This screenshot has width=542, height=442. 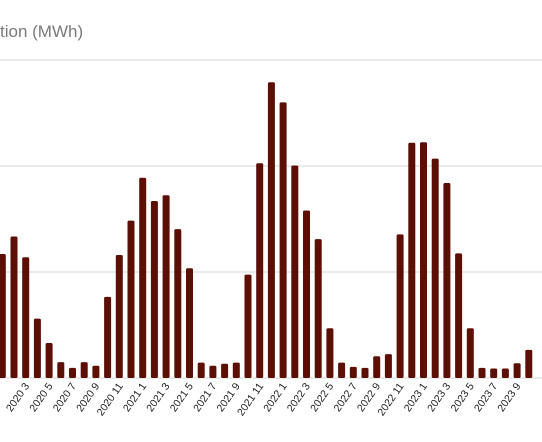 What do you see at coordinates (135, 397) in the screenshot?
I see `x-tick-label: 2021 1` at bounding box center [135, 397].